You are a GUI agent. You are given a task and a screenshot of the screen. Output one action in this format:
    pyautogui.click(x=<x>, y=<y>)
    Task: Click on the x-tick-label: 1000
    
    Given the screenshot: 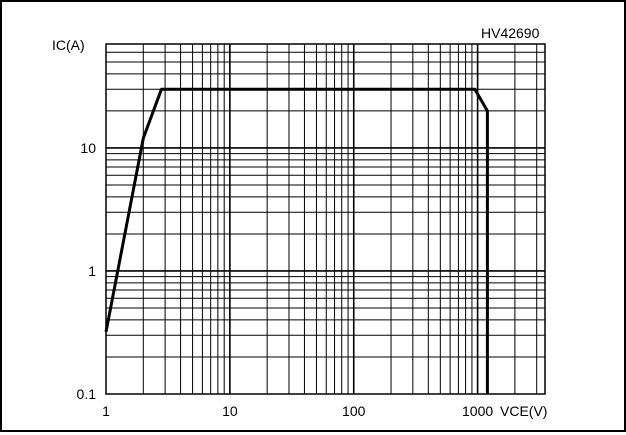 What is the action you would take?
    pyautogui.click(x=477, y=411)
    